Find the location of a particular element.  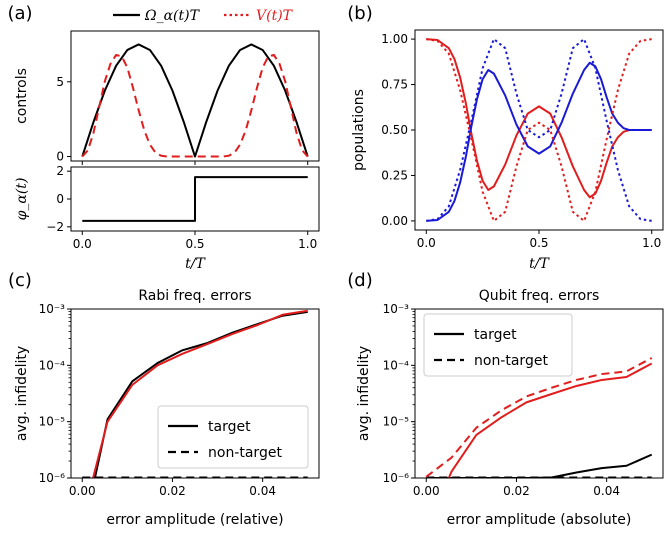

y-tick-label: 2 is located at coordinates (60, 171).